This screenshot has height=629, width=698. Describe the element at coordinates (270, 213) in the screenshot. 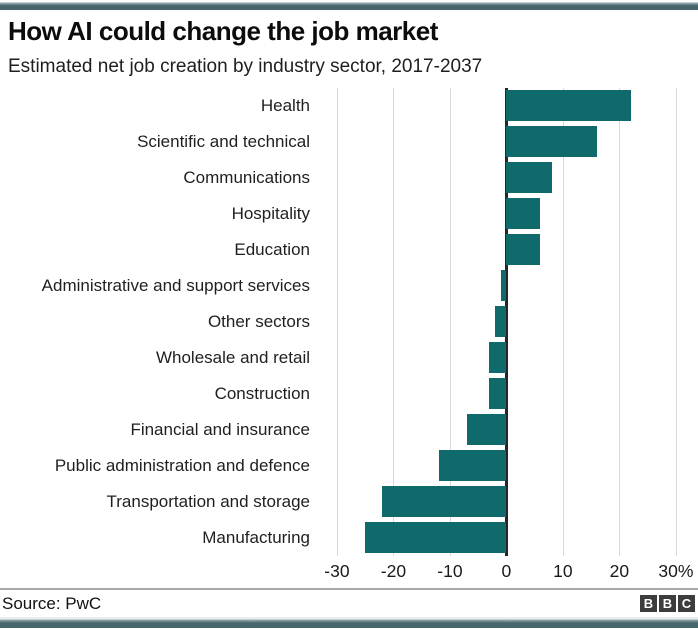

I see `category-label: Hospitality` at that location.